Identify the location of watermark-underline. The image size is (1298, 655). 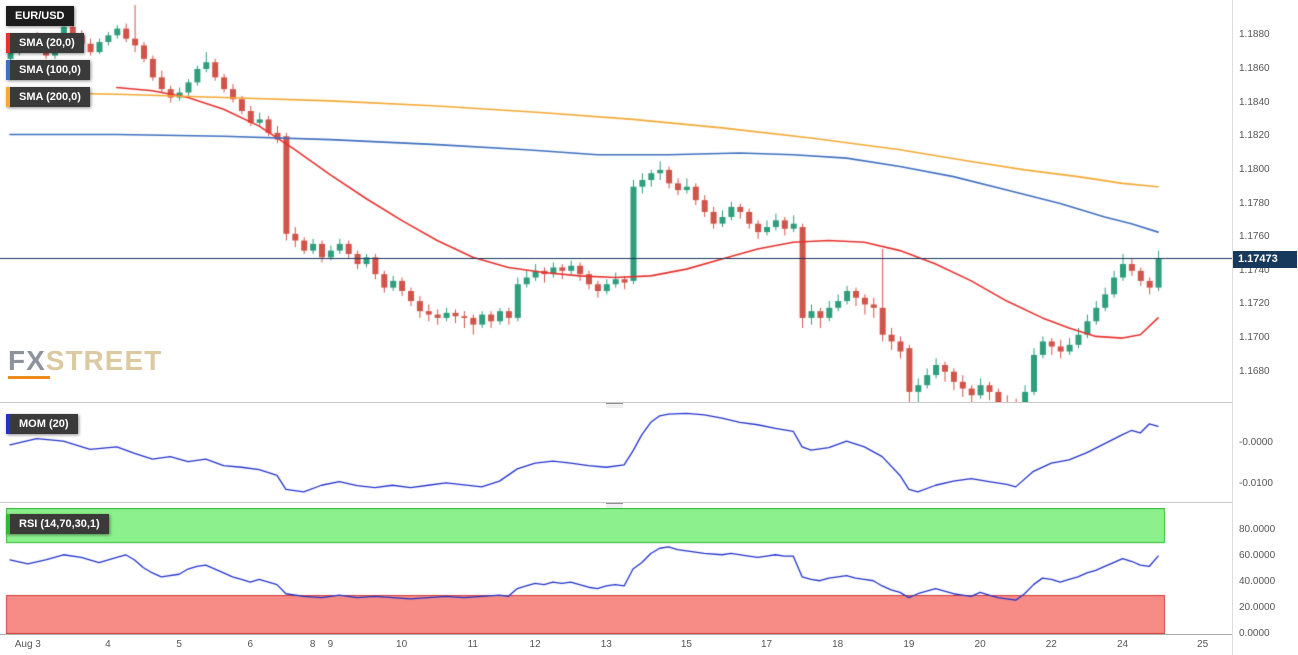
(29, 377).